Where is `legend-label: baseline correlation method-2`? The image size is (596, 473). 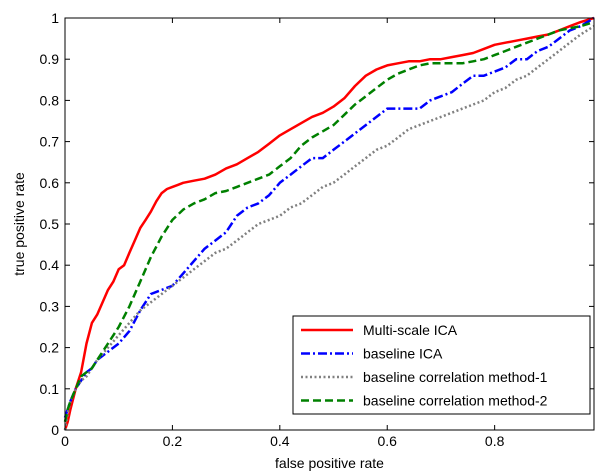
legend-label: baseline correlation method-2 is located at coordinates (455, 401).